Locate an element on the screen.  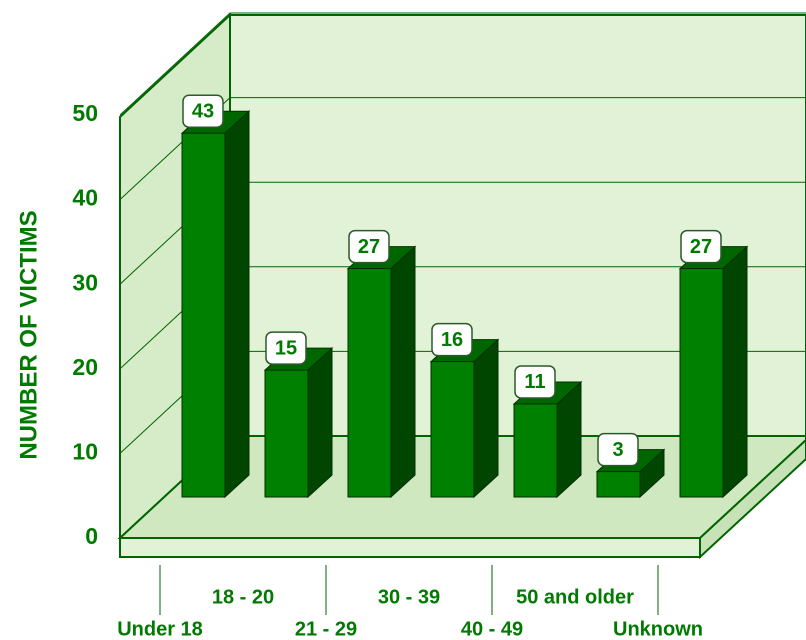
value-label: 43 is located at coordinates (203, 112).